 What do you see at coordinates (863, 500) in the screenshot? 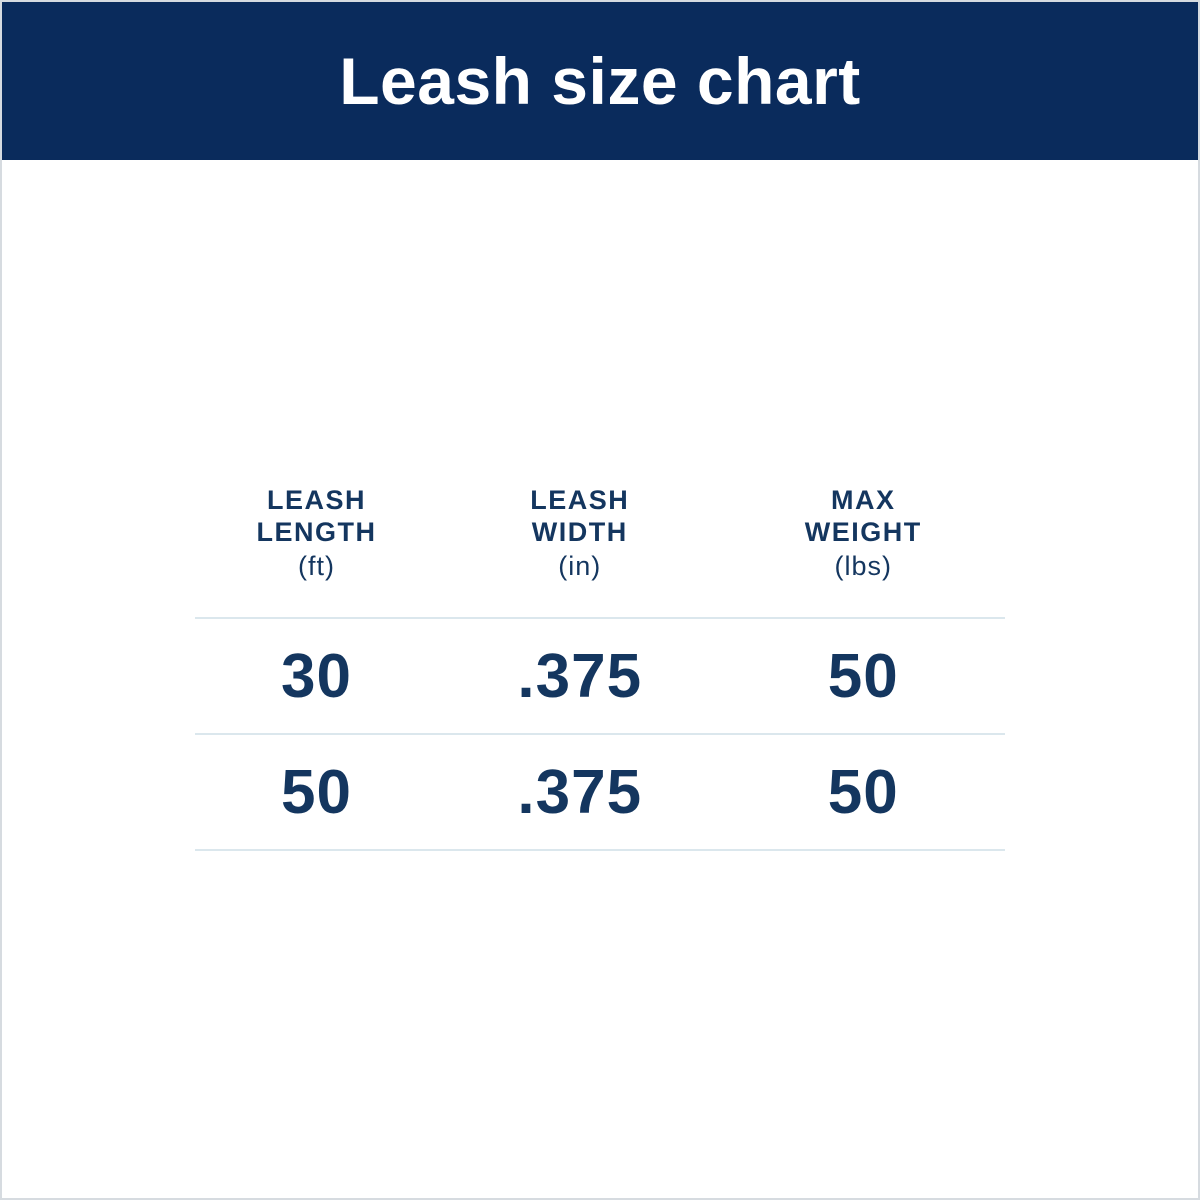
I see `column-header-label: MAX` at bounding box center [863, 500].